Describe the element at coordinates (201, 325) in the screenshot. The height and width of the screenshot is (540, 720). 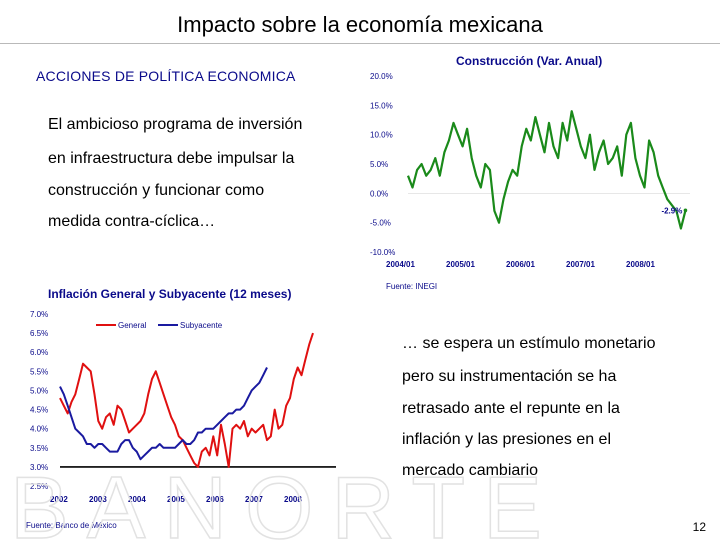
I see `legend-subyacente-label: Subyacente` at that location.